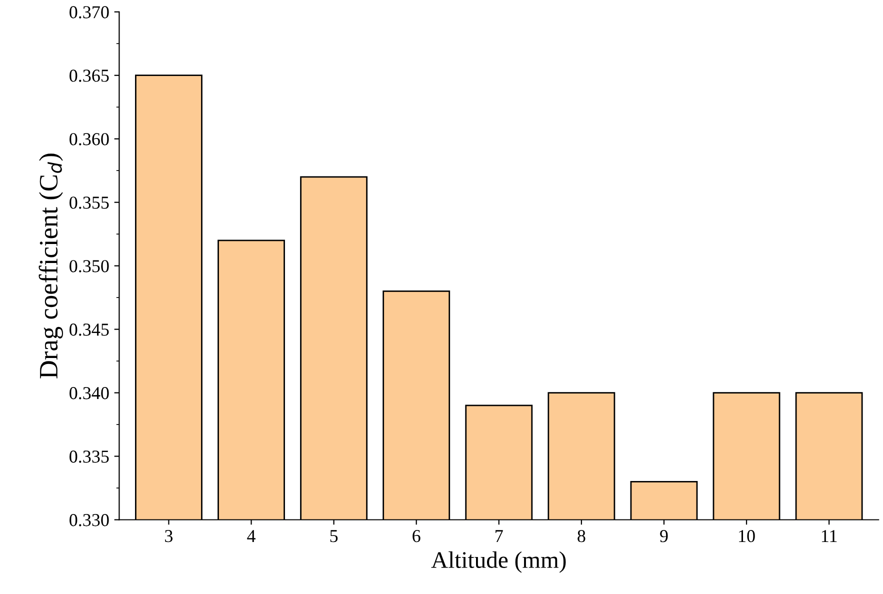  I want to click on x-tick-label: 4, so click(251, 536).